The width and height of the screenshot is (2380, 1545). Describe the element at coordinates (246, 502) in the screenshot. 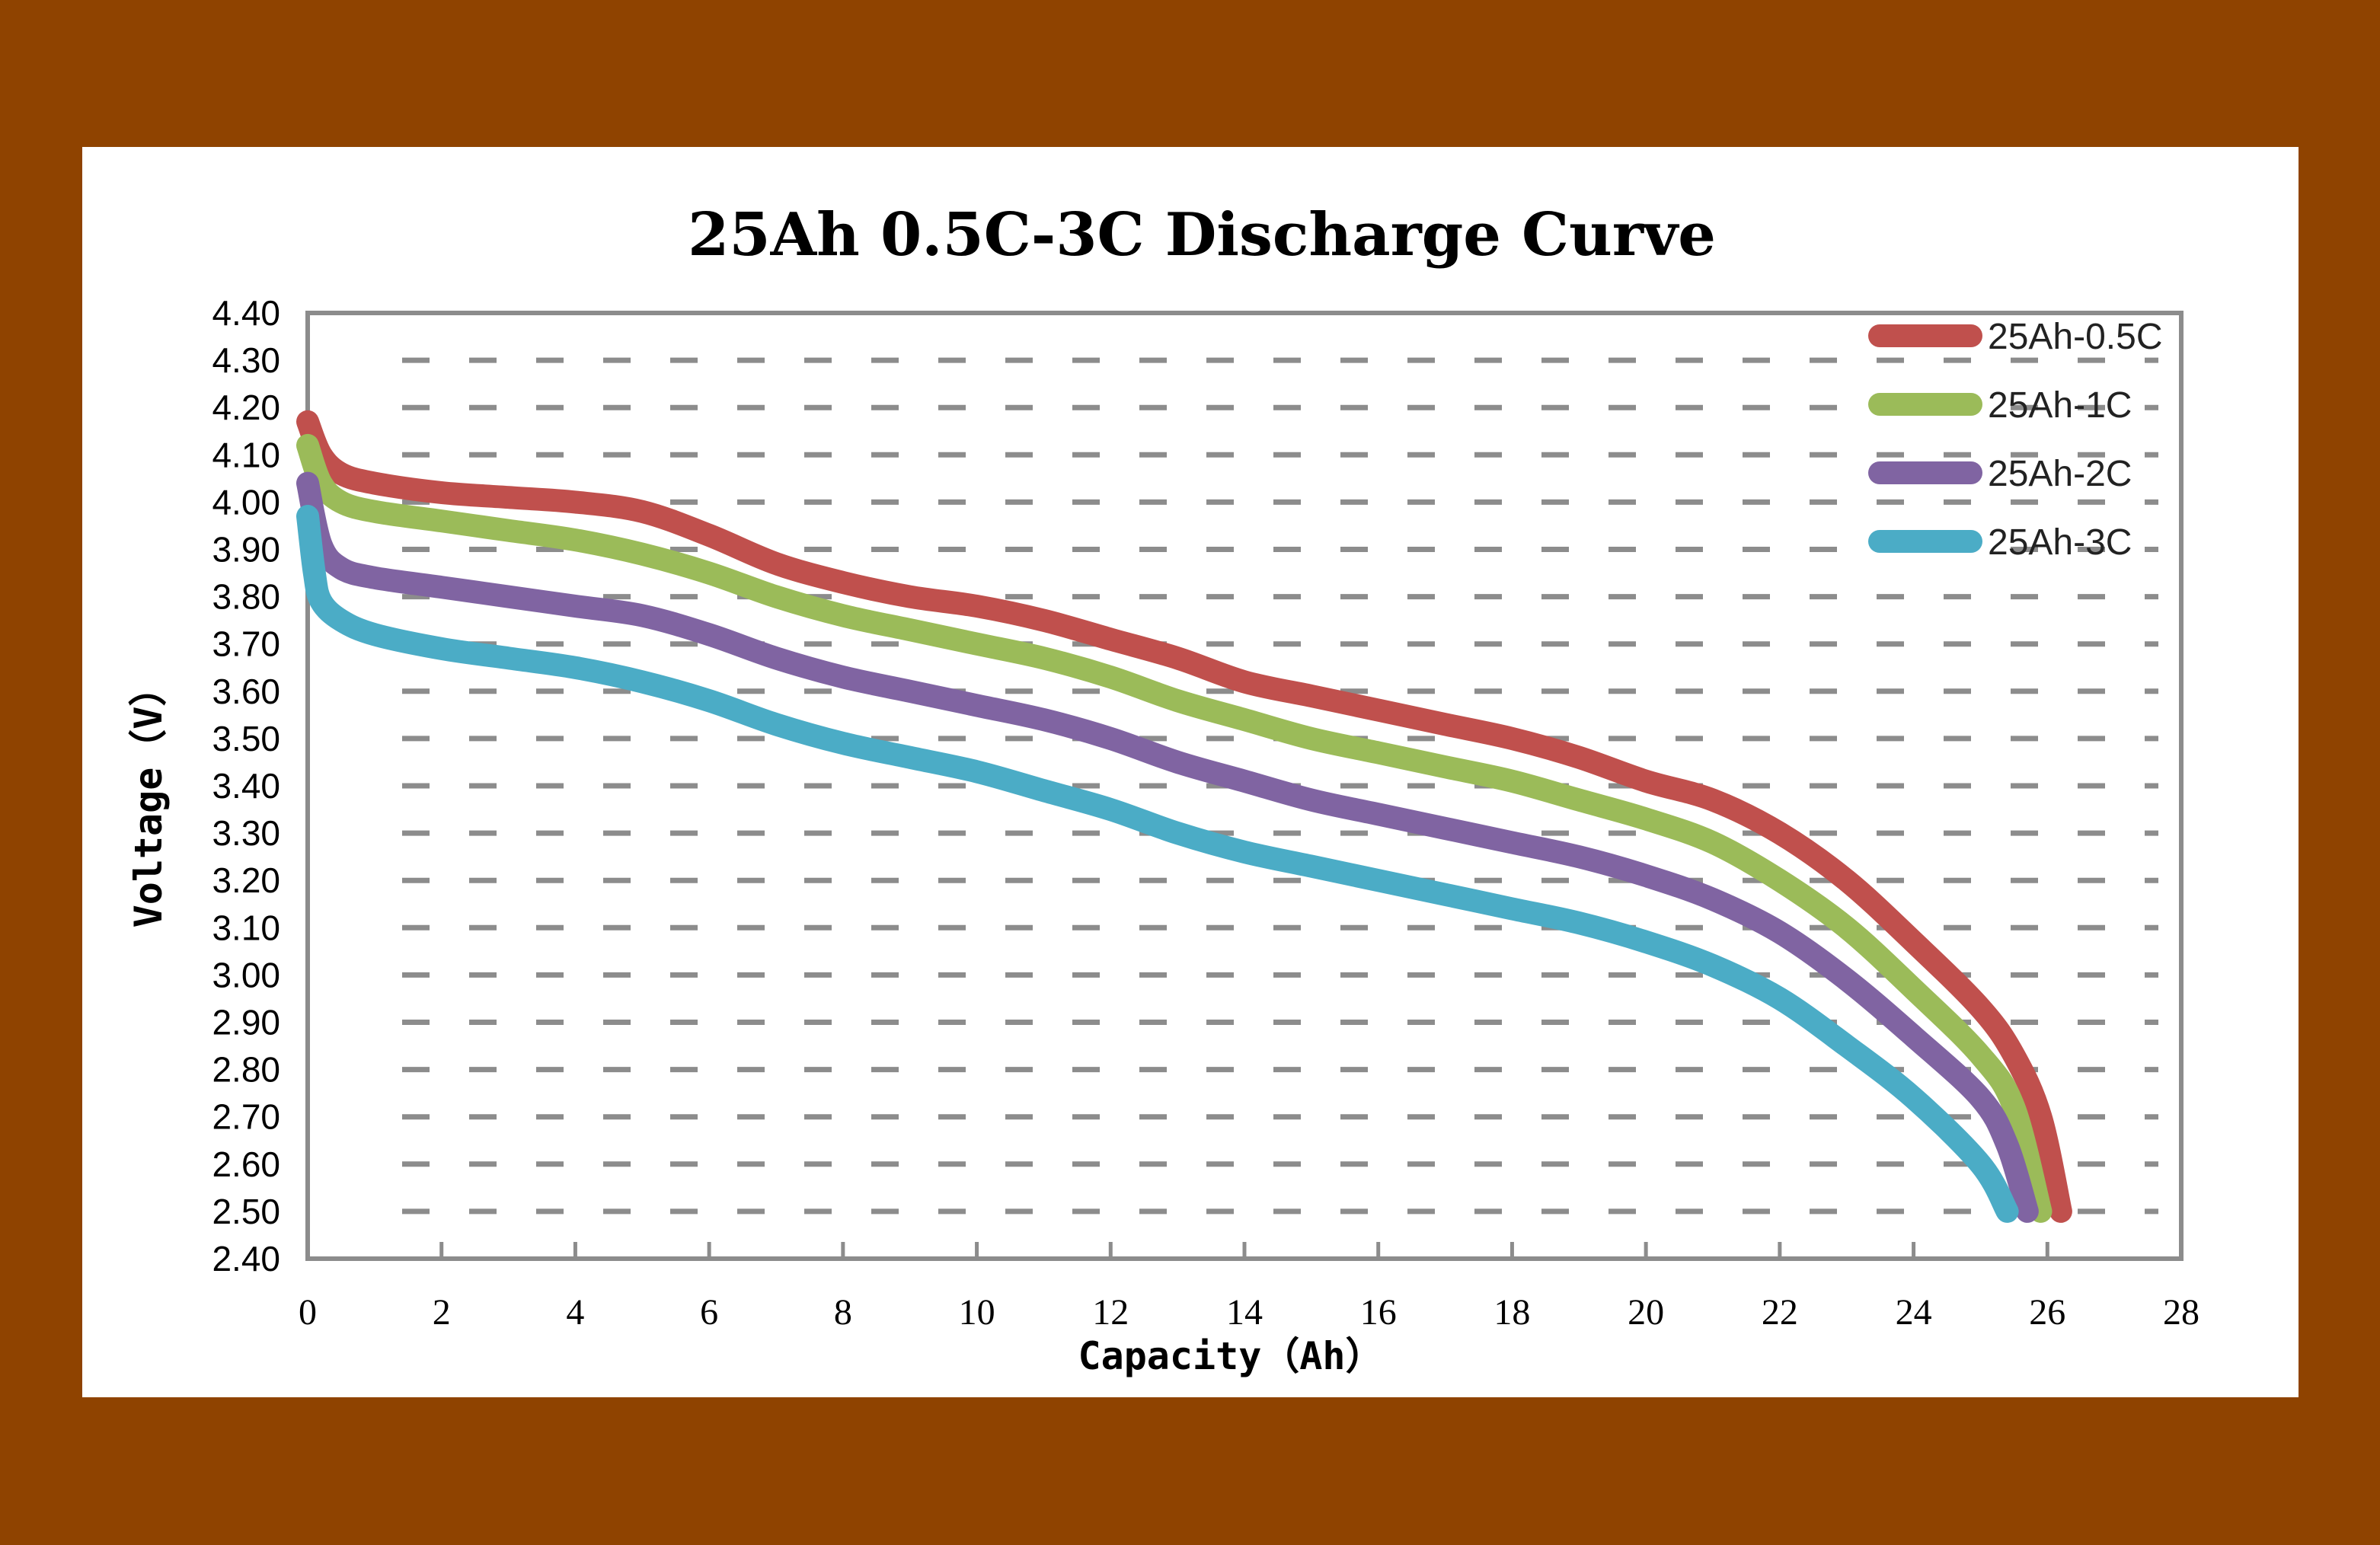

I see `y-tick-label: 4.00` at that location.